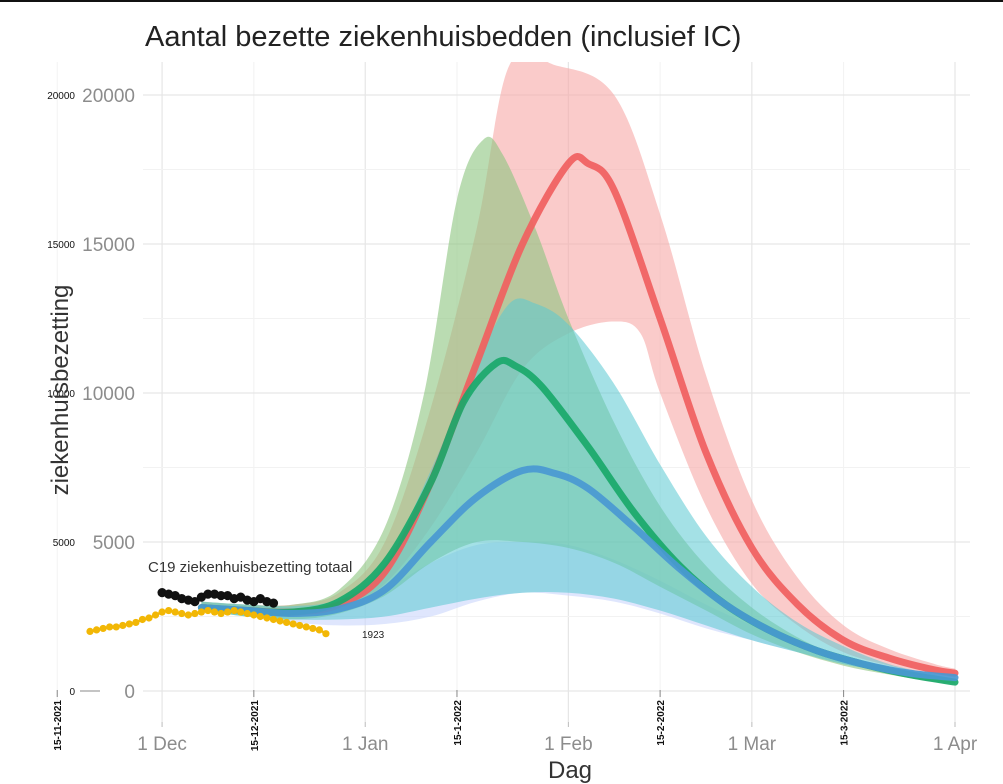 The image size is (1003, 784). Describe the element at coordinates (255, 726) in the screenshot. I see `x-date-tick-label: 15-12-2021` at that location.